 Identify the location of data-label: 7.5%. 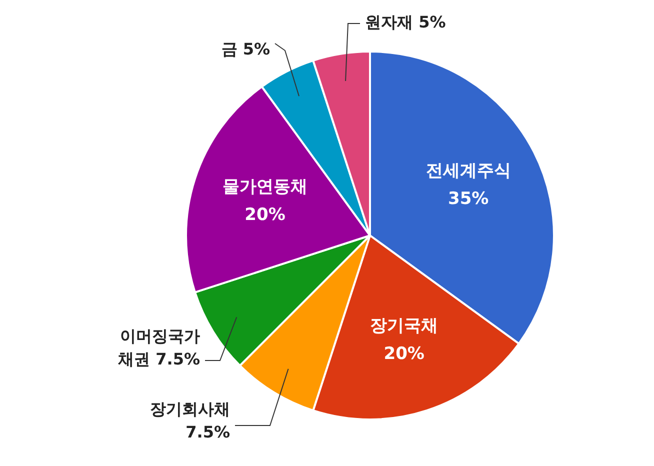
(208, 432).